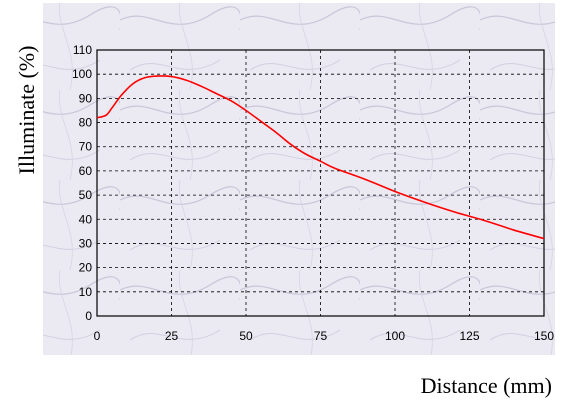 The height and width of the screenshot is (407, 561). Describe the element at coordinates (469, 336) in the screenshot. I see `x-tick-label: 125` at that location.